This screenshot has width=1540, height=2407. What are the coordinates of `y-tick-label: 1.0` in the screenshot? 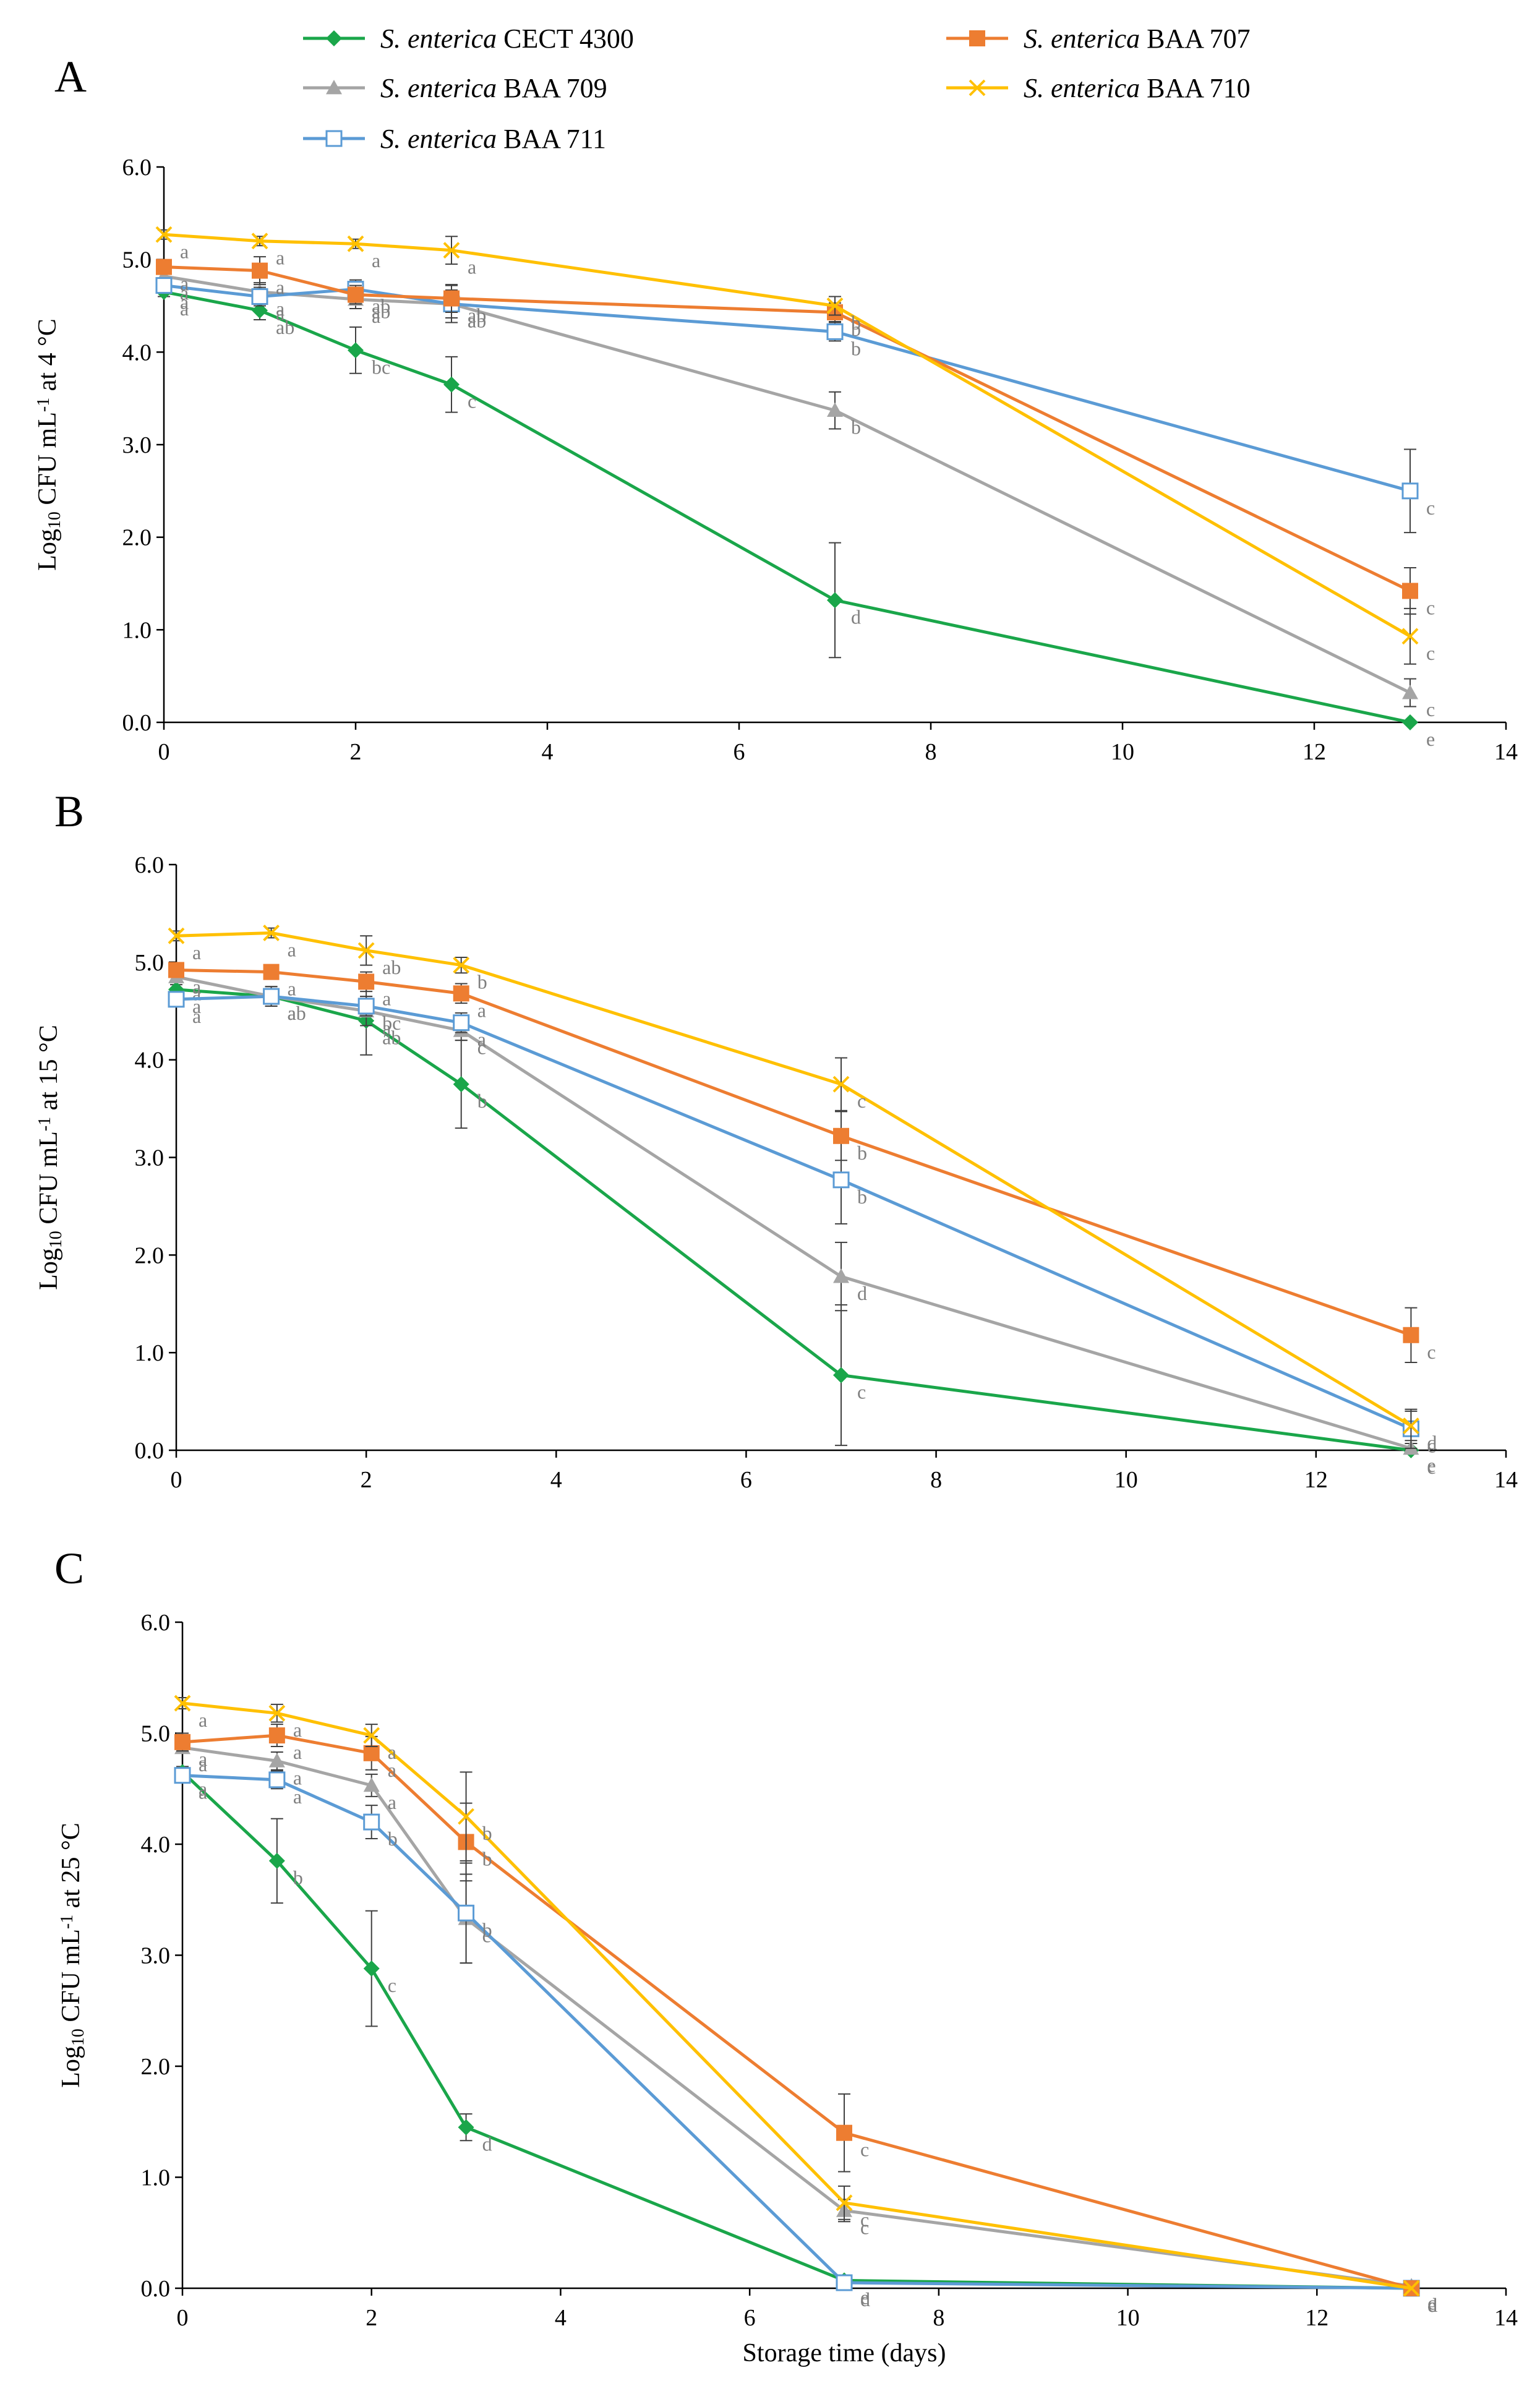 It's located at (150, 1353).